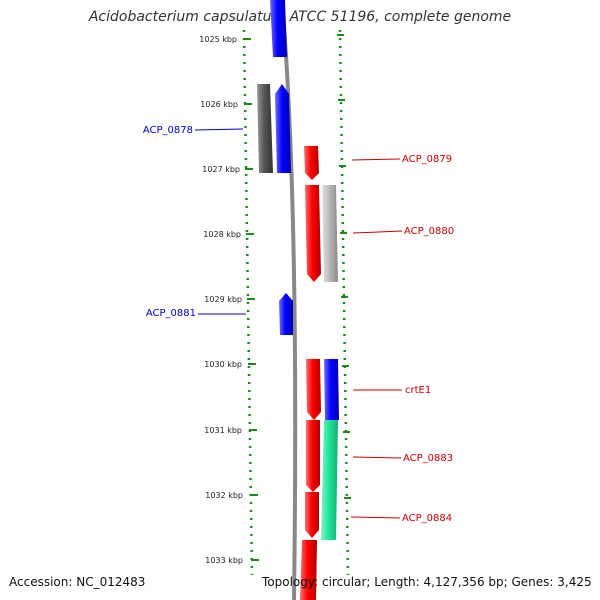 Image resolution: width=600 pixels, height=600 pixels. Describe the element at coordinates (283, 128) in the screenshot. I see `gene-acp0878` at that location.